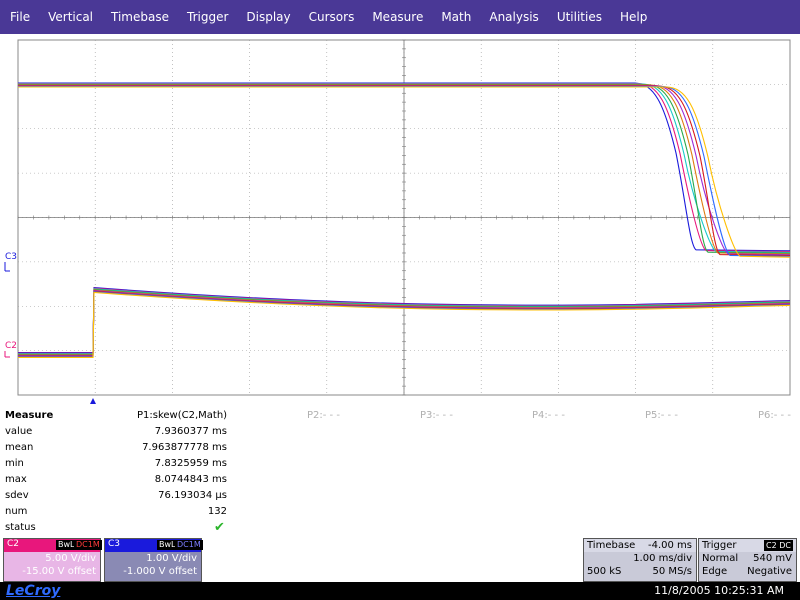 Image resolution: width=800 pixels, height=600 pixels. Describe the element at coordinates (70, 558) in the screenshot. I see `channel-2-vdiv: 5.00 V/div` at that location.